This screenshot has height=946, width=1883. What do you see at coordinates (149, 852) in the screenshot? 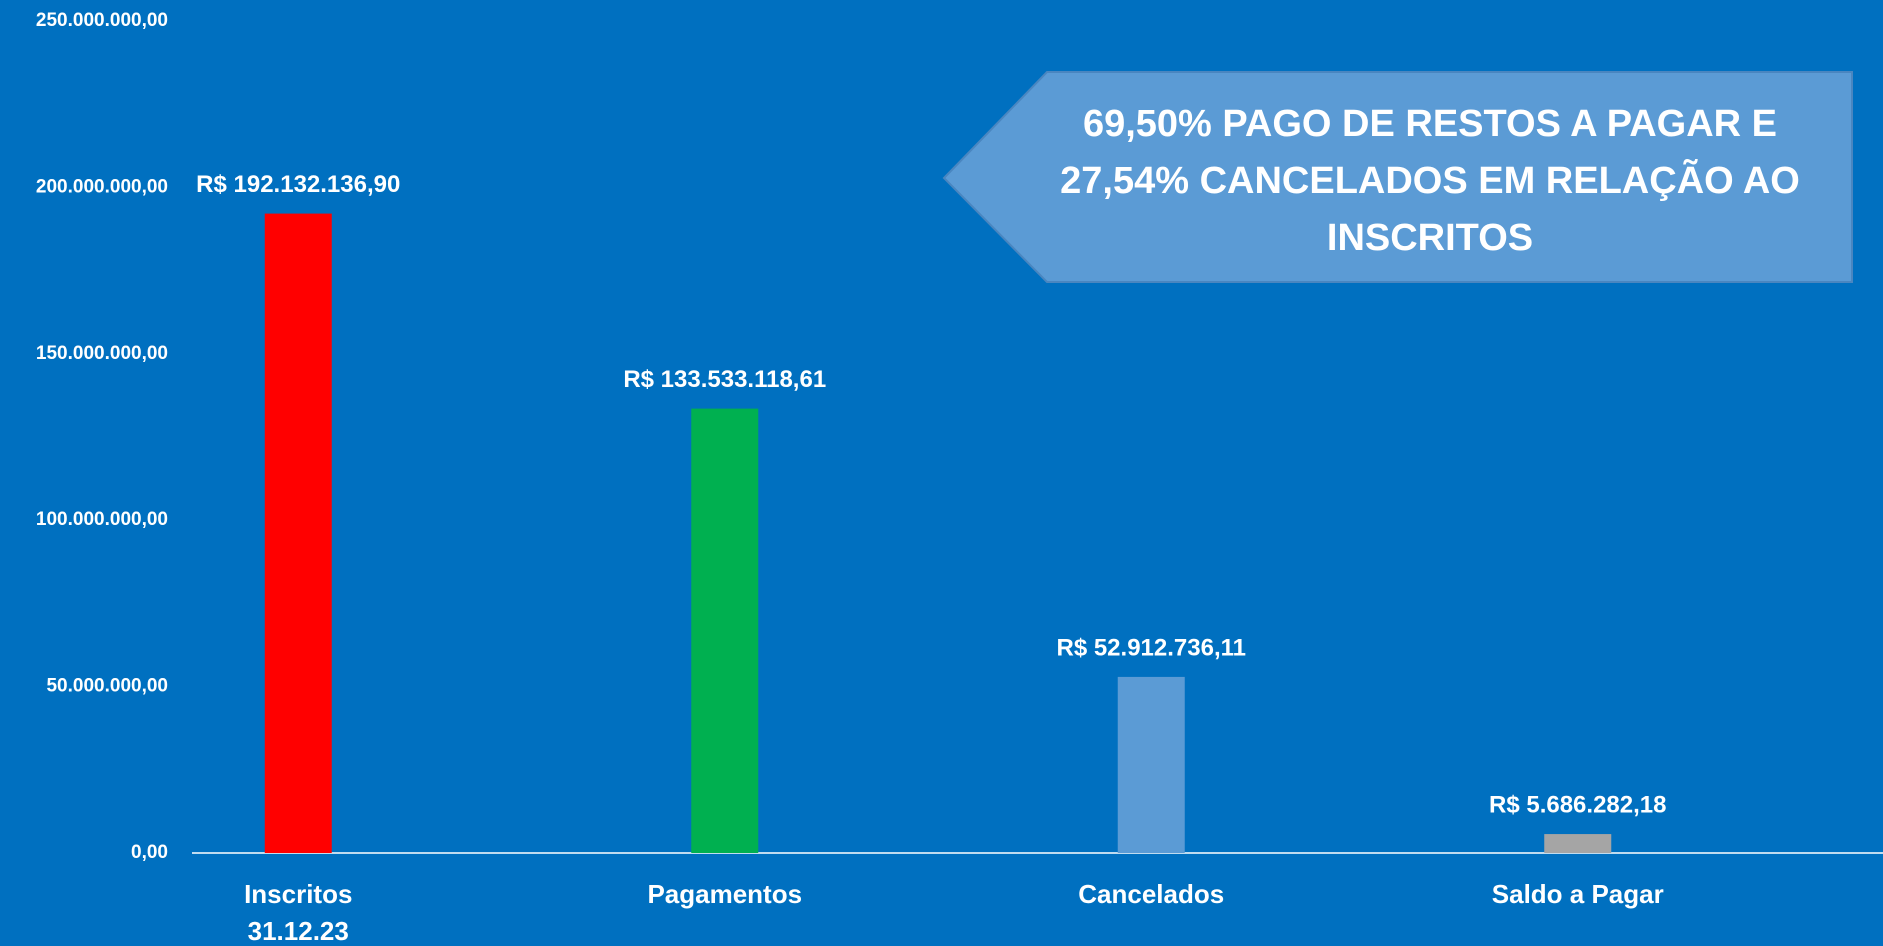
I see `y-tick-label: 0,00` at bounding box center [149, 852].